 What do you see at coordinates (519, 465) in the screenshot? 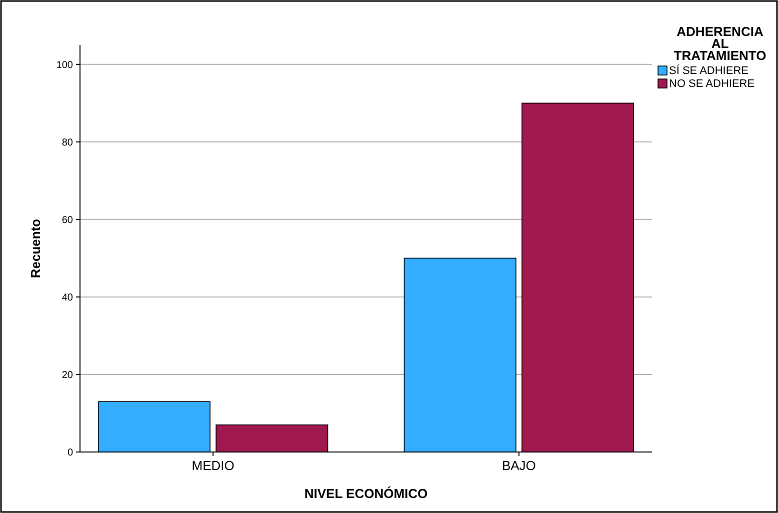
I see `x-tick-label: BAJO` at bounding box center [519, 465].